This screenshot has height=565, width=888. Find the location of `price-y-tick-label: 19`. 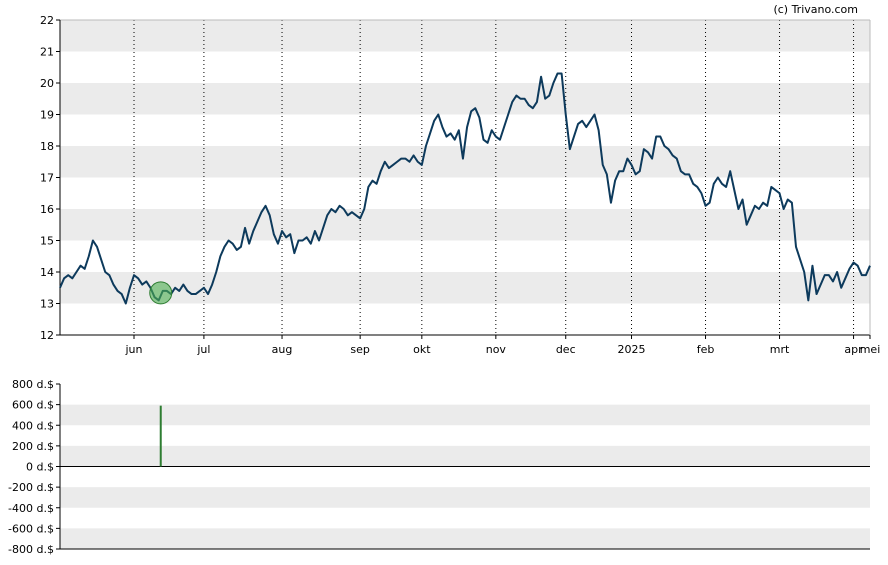

price-y-tick-label: 19 is located at coordinates (47, 115).